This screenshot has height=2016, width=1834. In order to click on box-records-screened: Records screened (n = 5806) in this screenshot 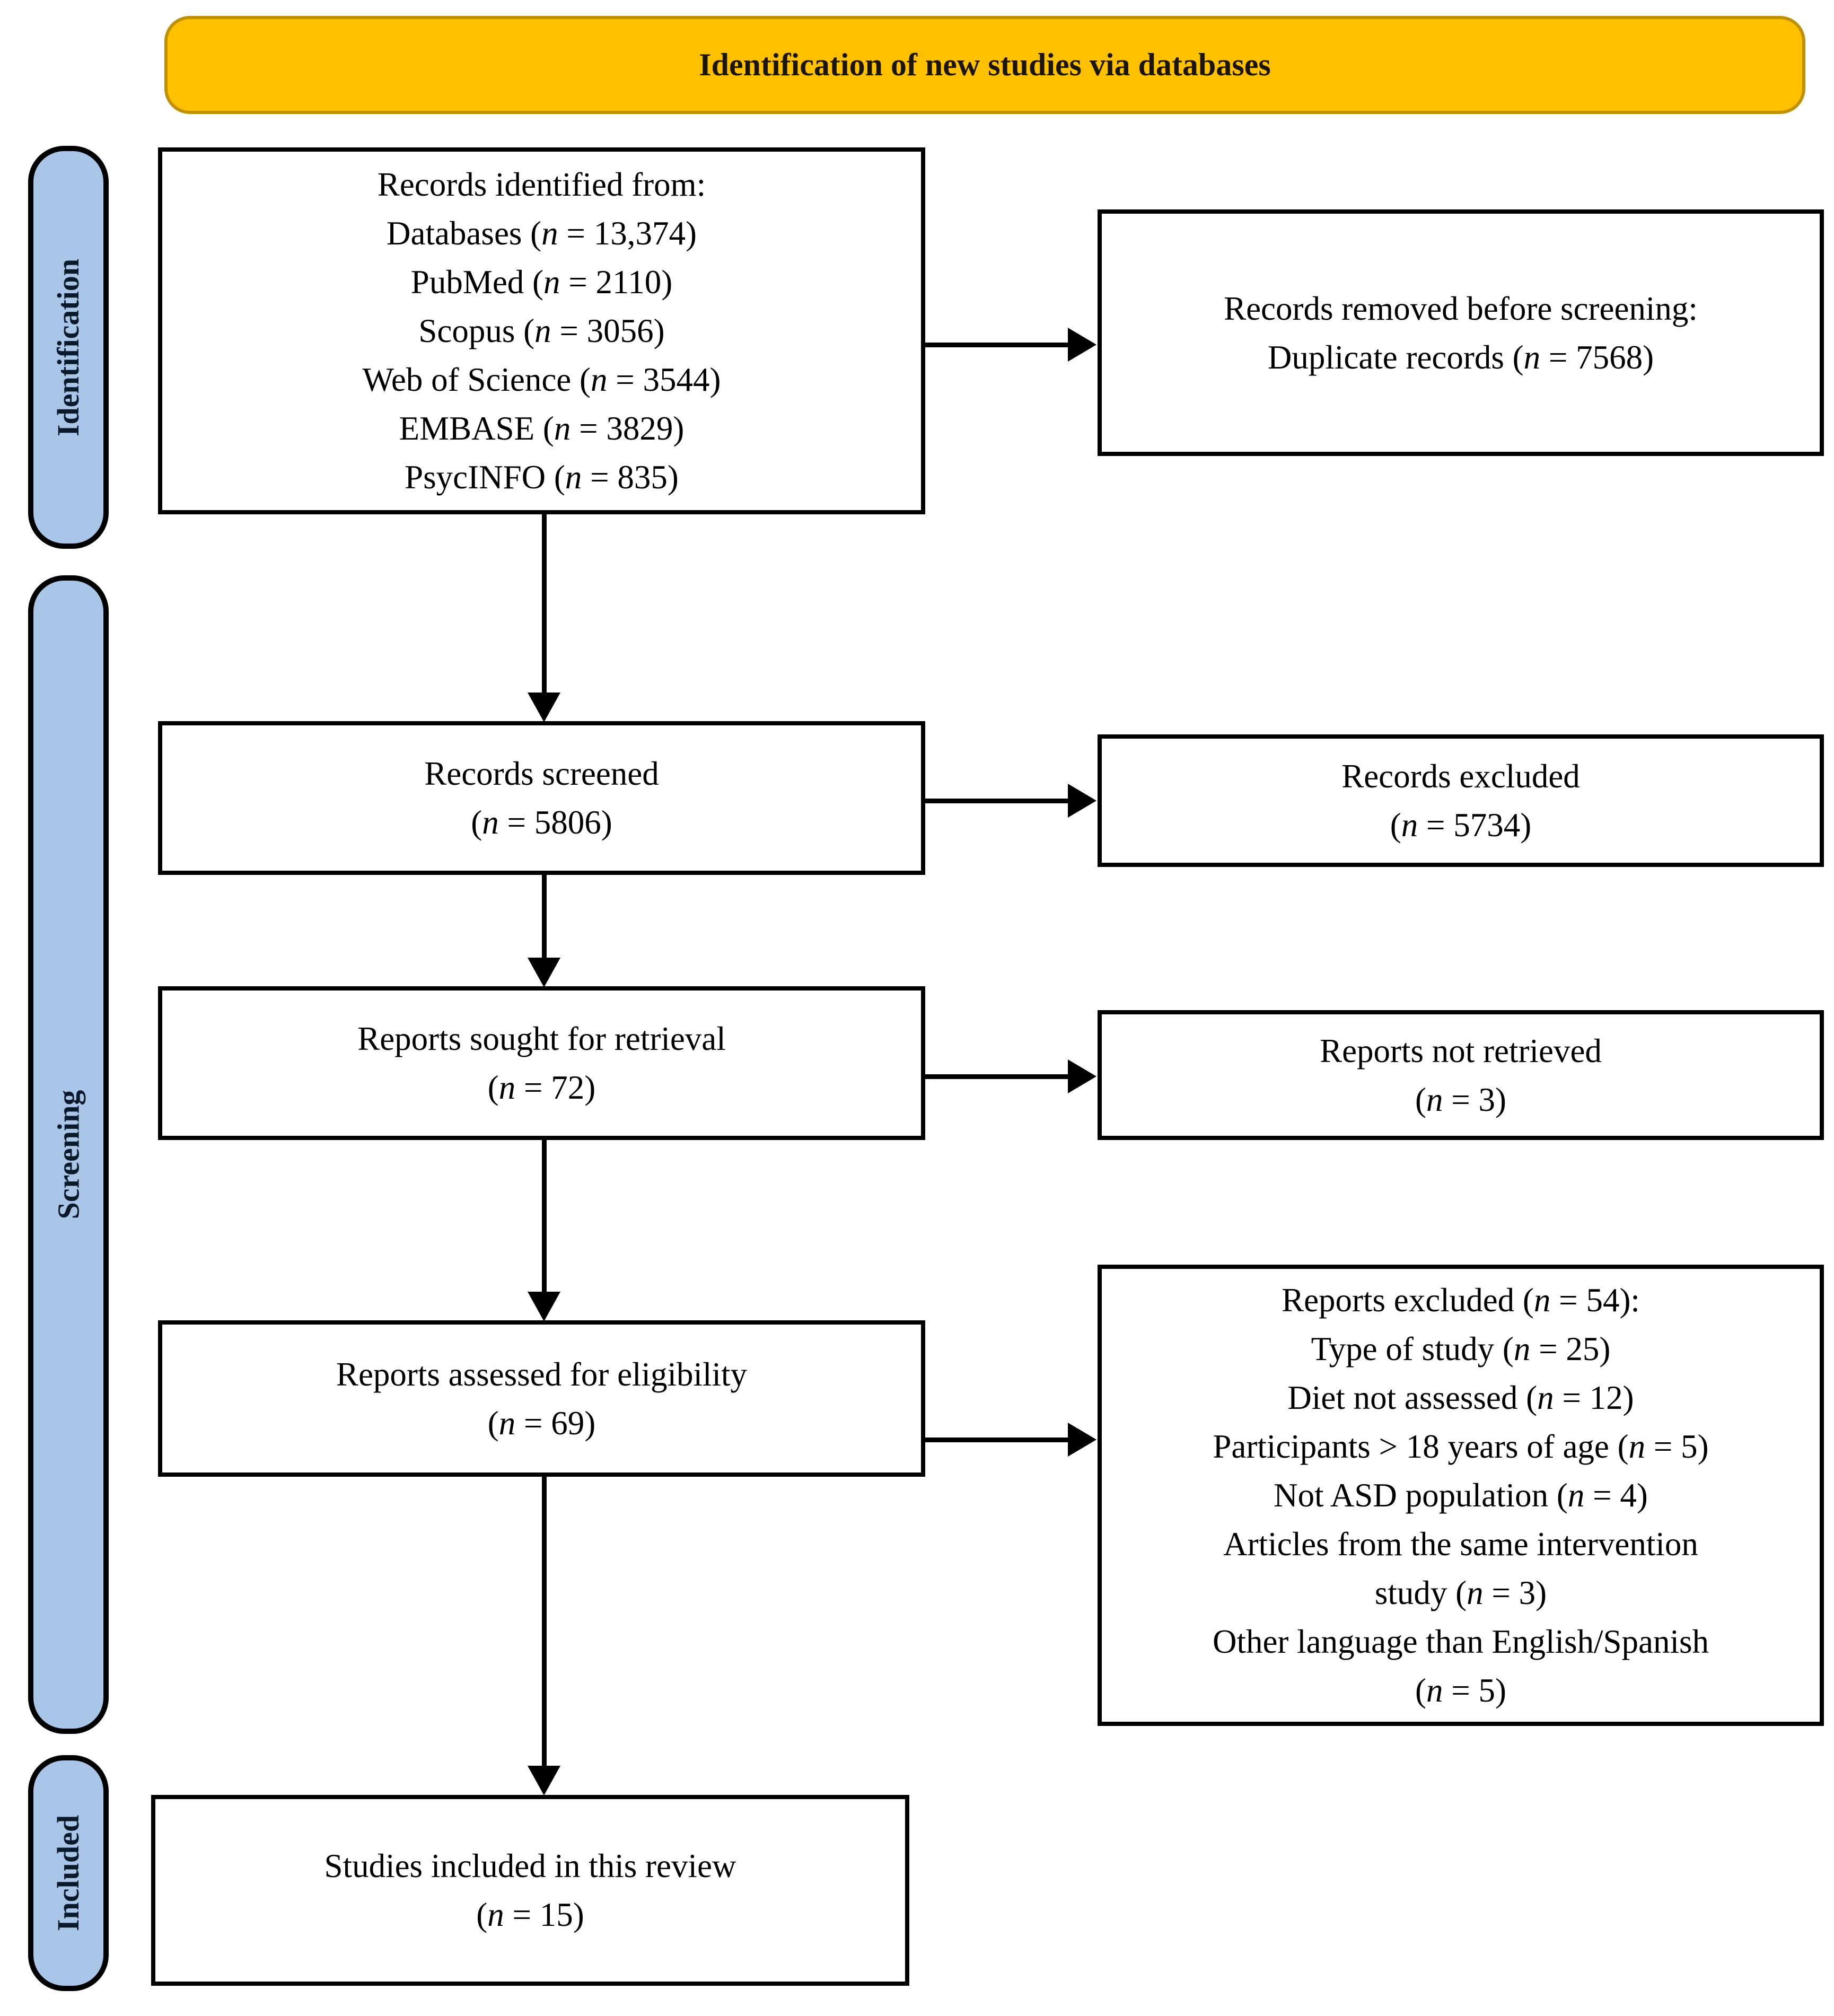, I will do `click(541, 798)`.